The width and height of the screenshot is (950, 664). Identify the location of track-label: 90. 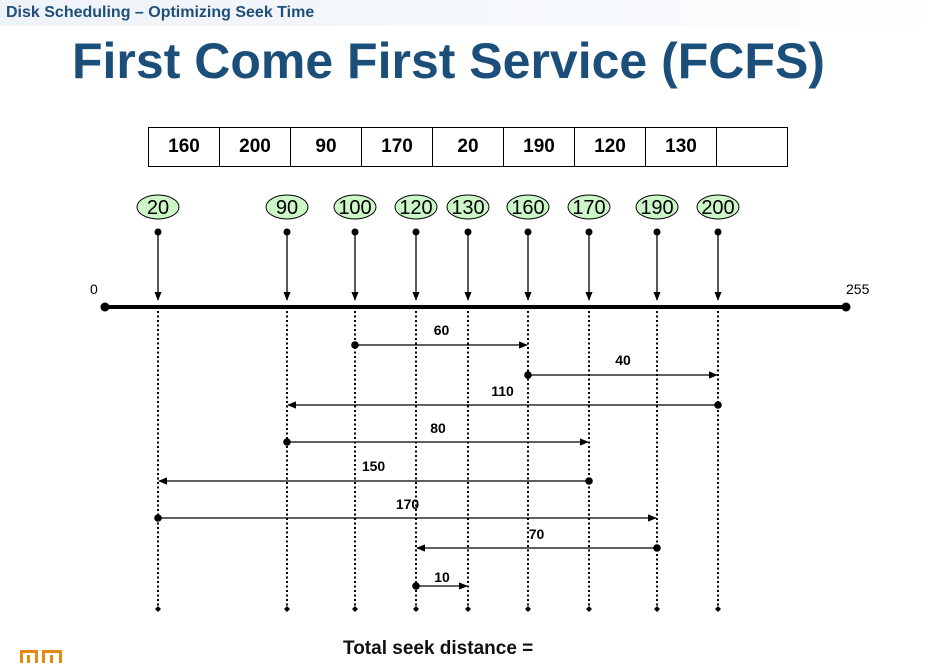
(287, 208).